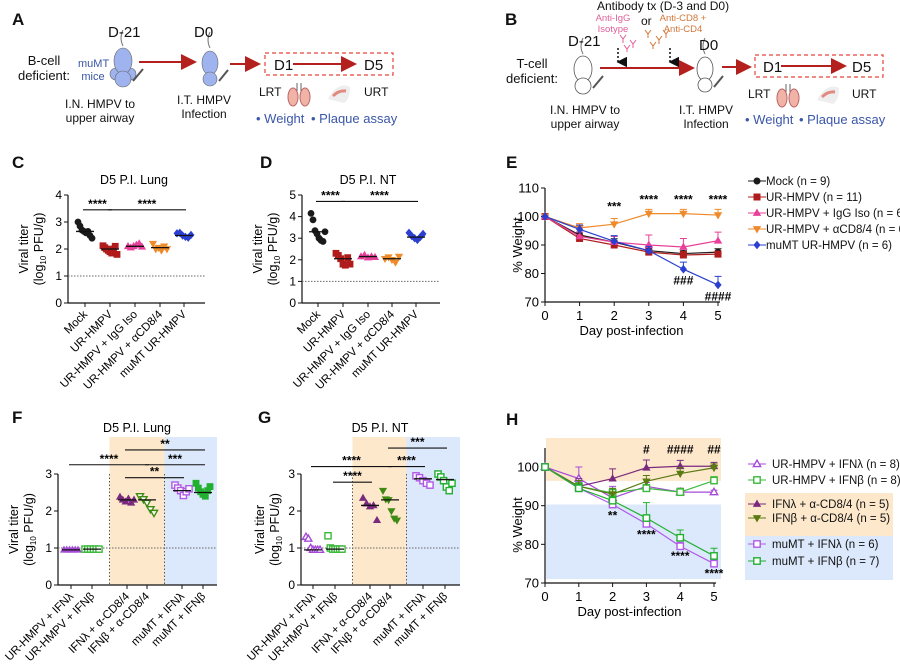  I want to click on y-tick-label: 100, so click(528, 467).